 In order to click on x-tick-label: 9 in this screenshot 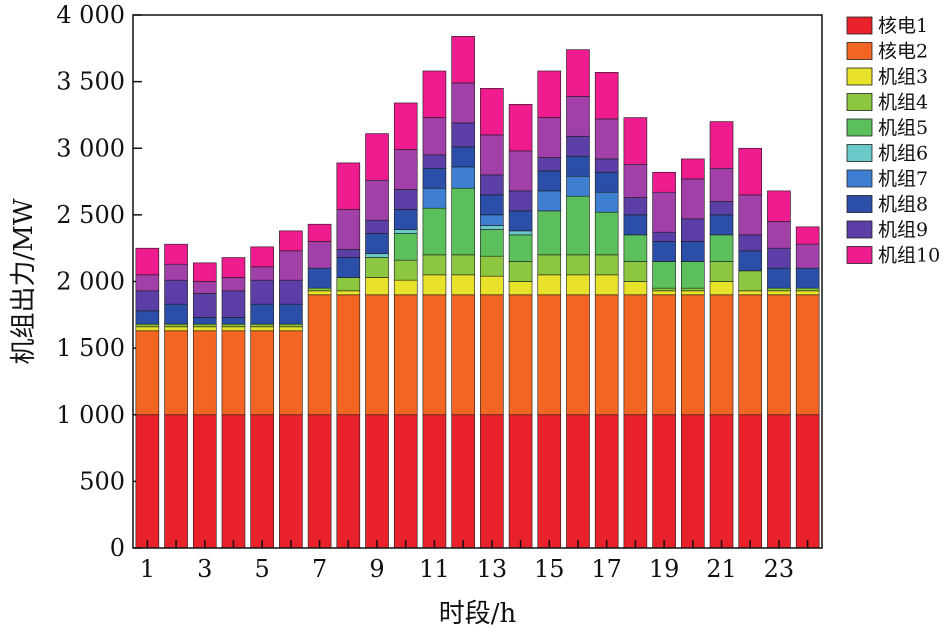, I will do `click(376, 569)`.